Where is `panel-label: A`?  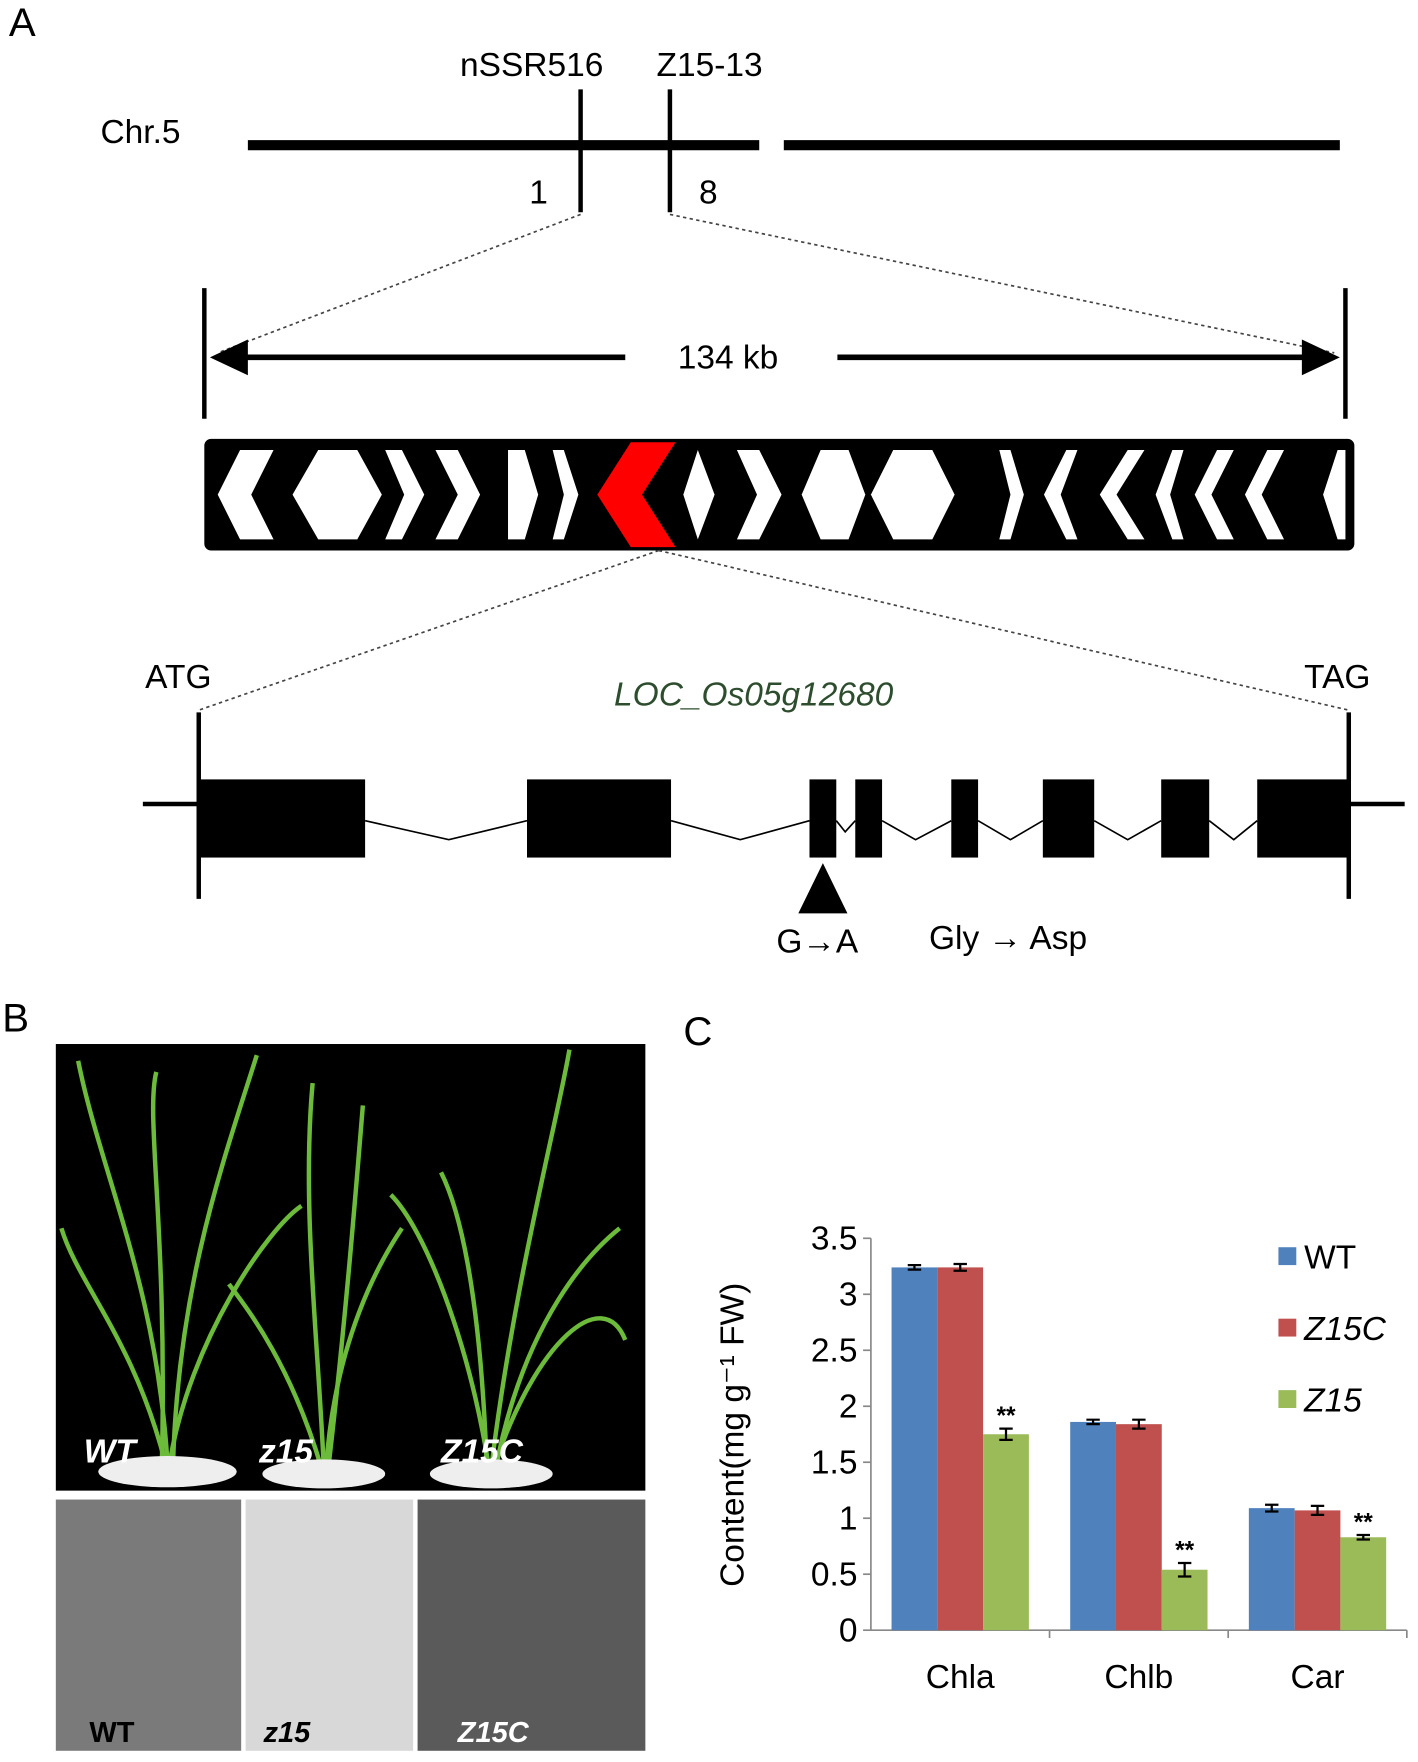 panel-label: A is located at coordinates (22, 22).